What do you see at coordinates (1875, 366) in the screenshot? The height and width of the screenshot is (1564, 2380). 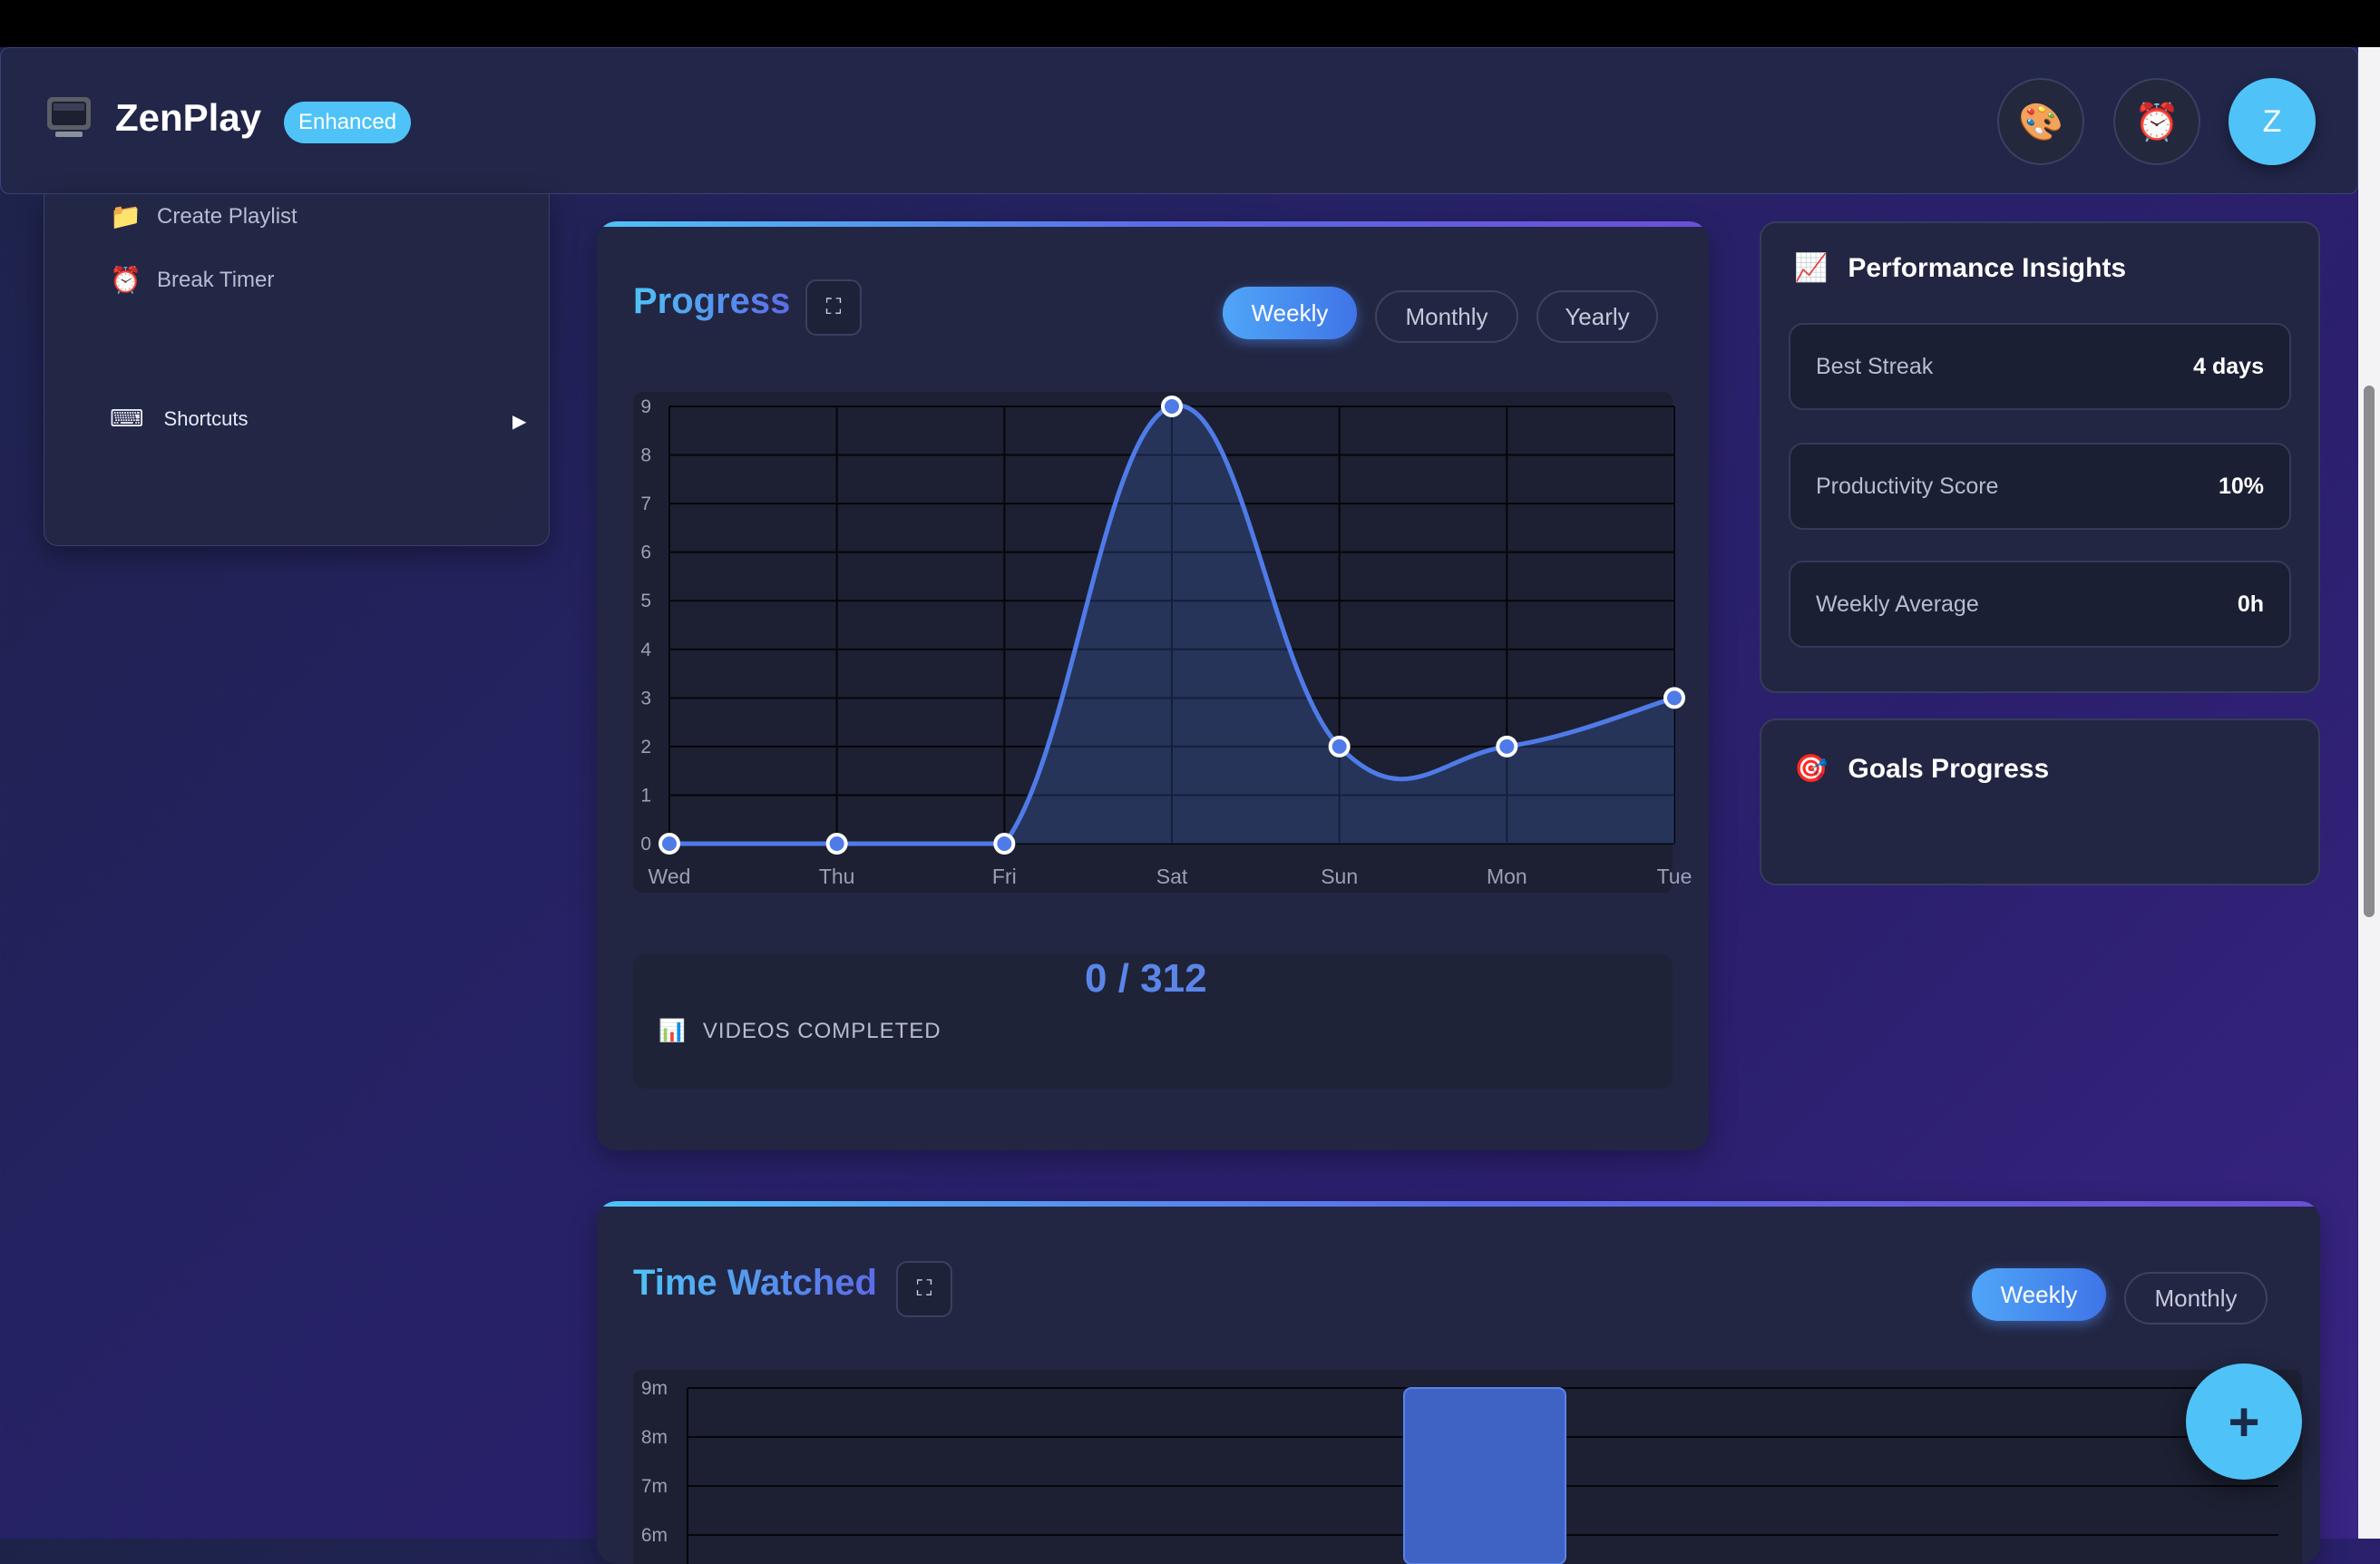 I see `insight-label: Best Streak` at bounding box center [1875, 366].